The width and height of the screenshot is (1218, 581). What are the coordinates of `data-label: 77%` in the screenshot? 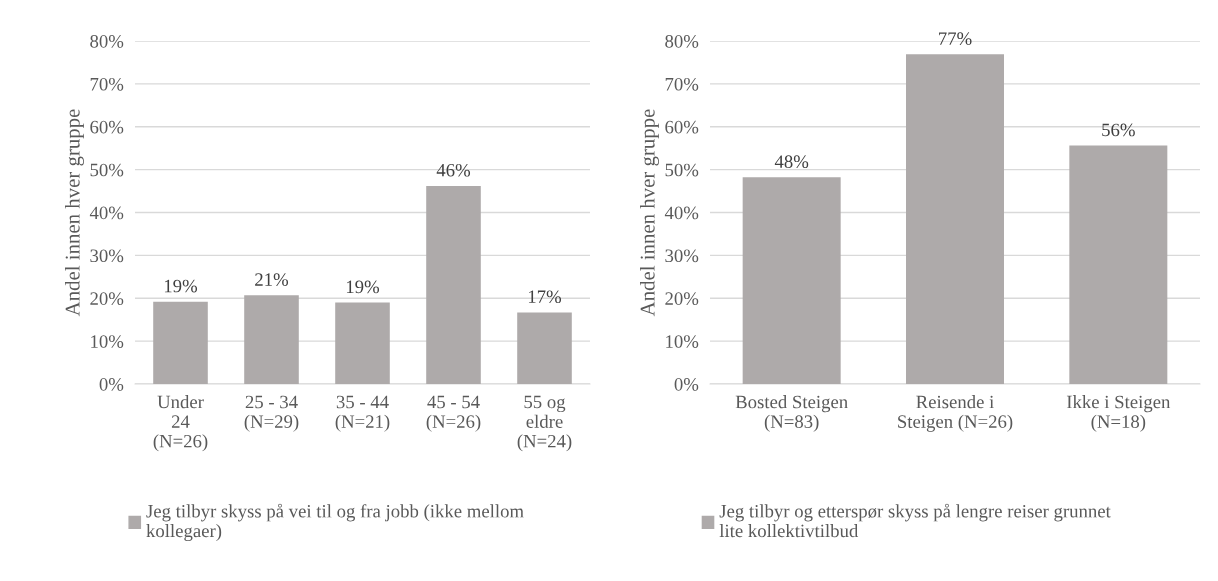 It's located at (955, 38).